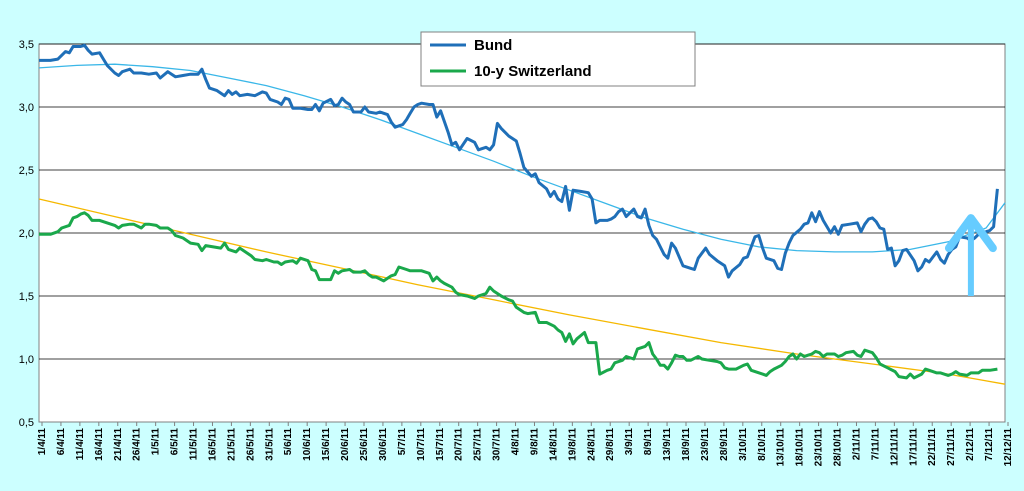 This screenshot has height=491, width=1024. What do you see at coordinates (26, 423) in the screenshot?
I see `y-tick-label: 0,5` at bounding box center [26, 423].